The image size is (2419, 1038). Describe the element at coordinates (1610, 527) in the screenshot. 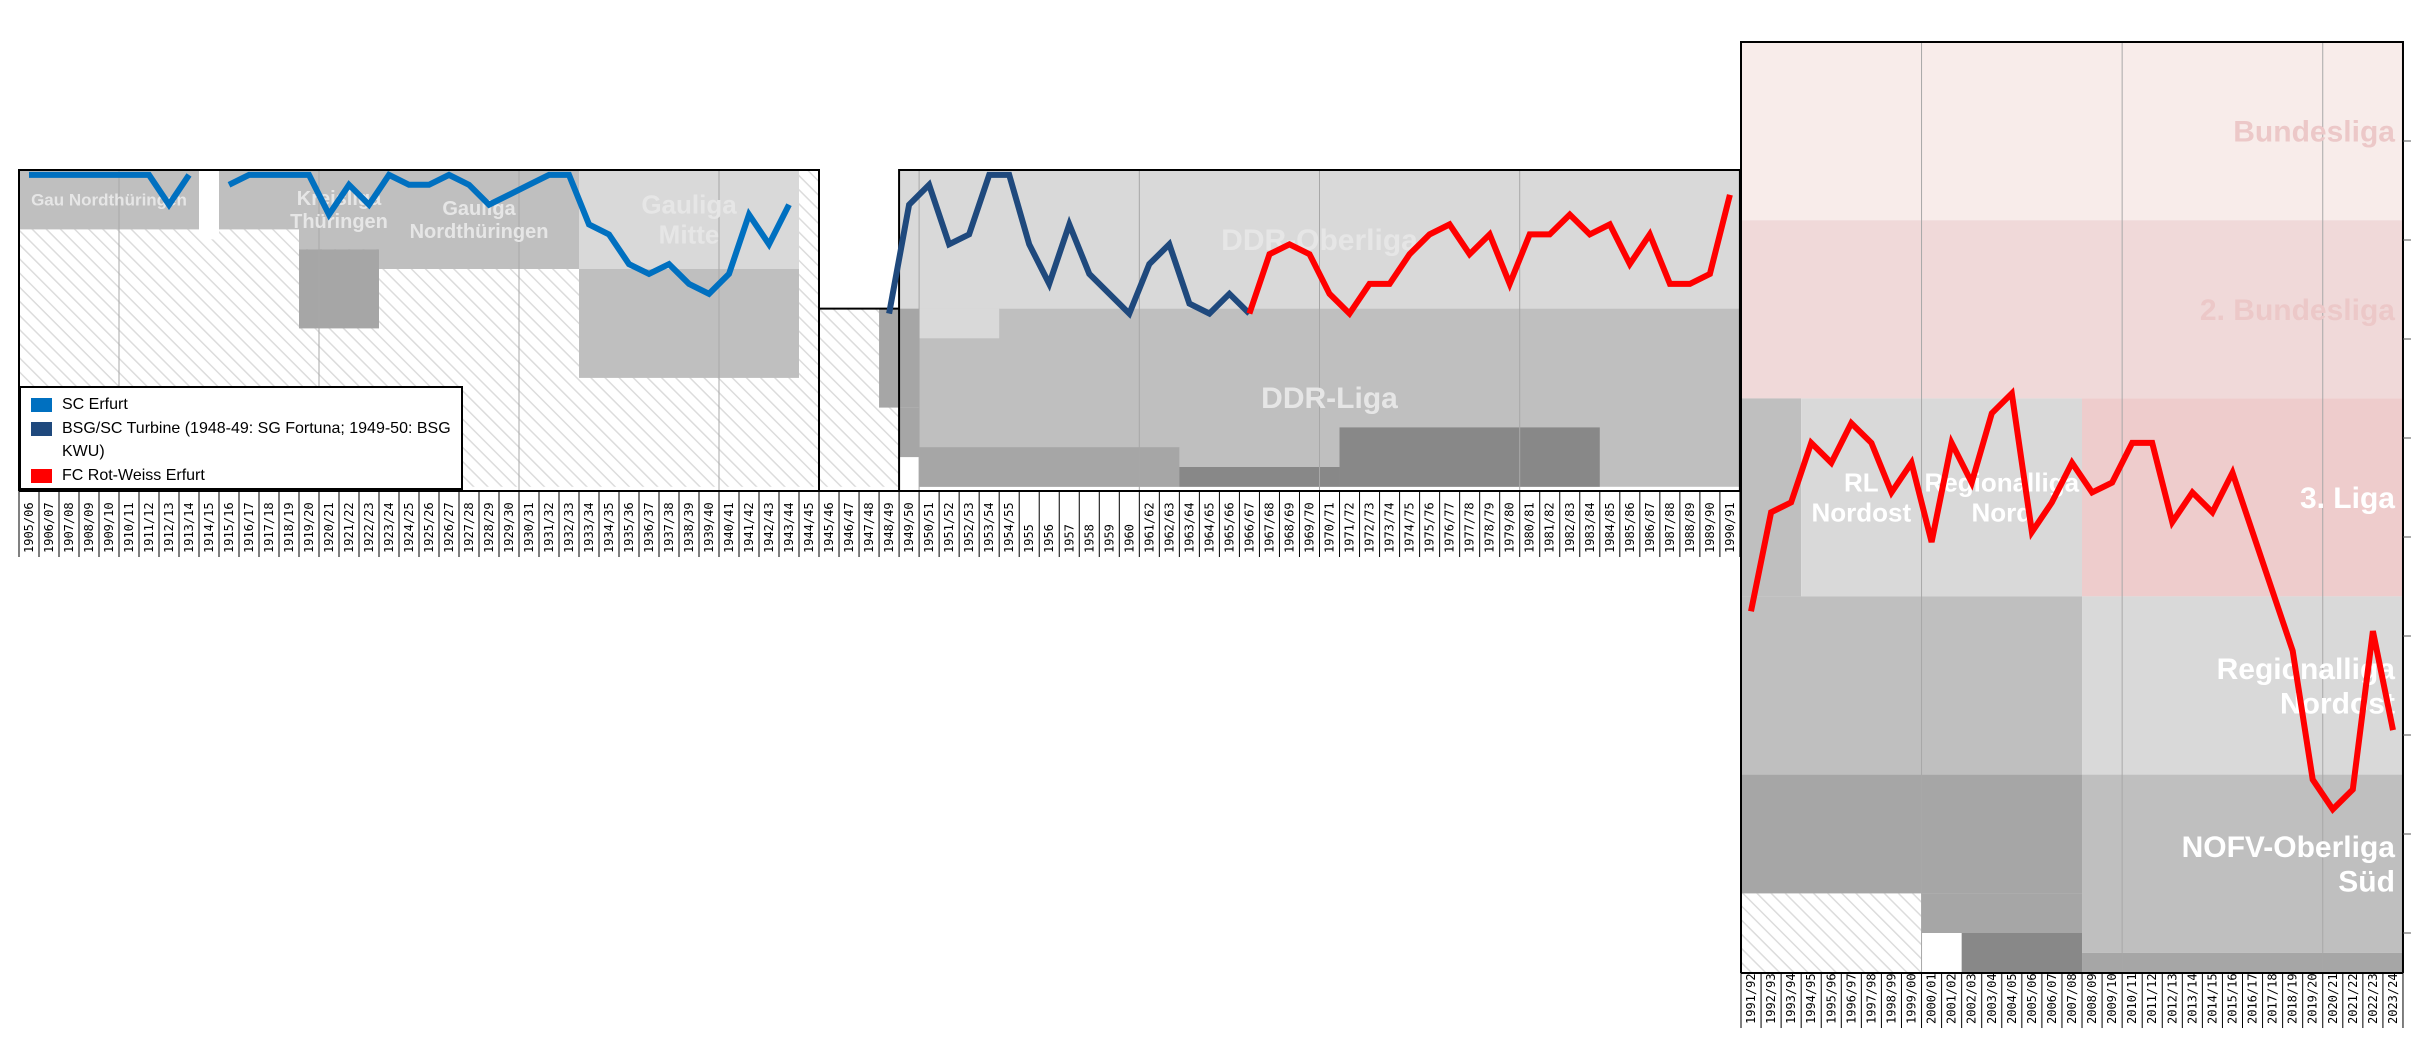

I see `season-tick-label: 1984/85` at that location.